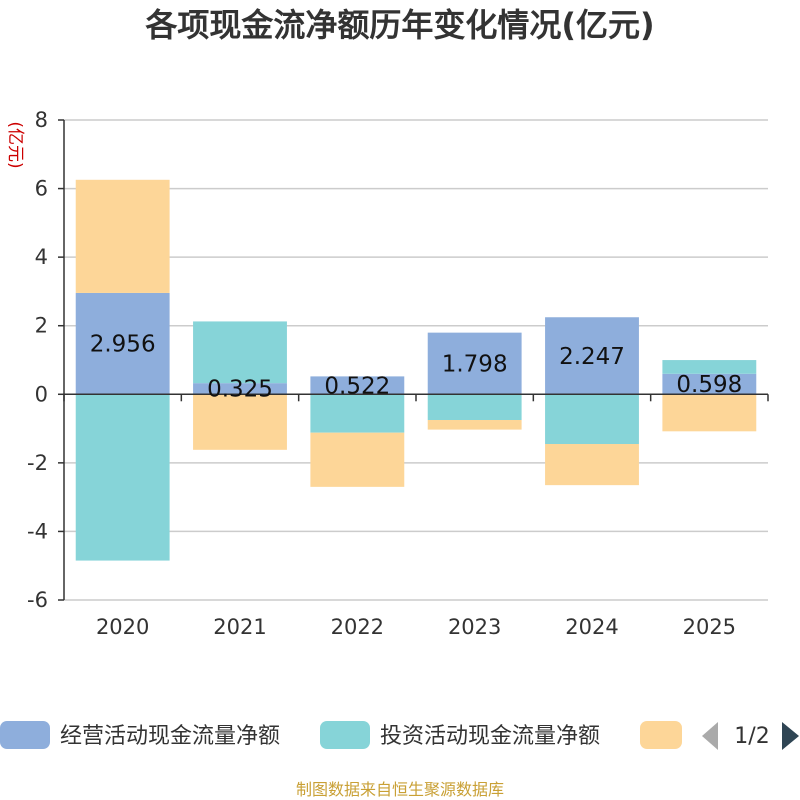  What do you see at coordinates (170, 736) in the screenshot?
I see `legend-label-1: 经营活动现金流量净额` at bounding box center [170, 736].